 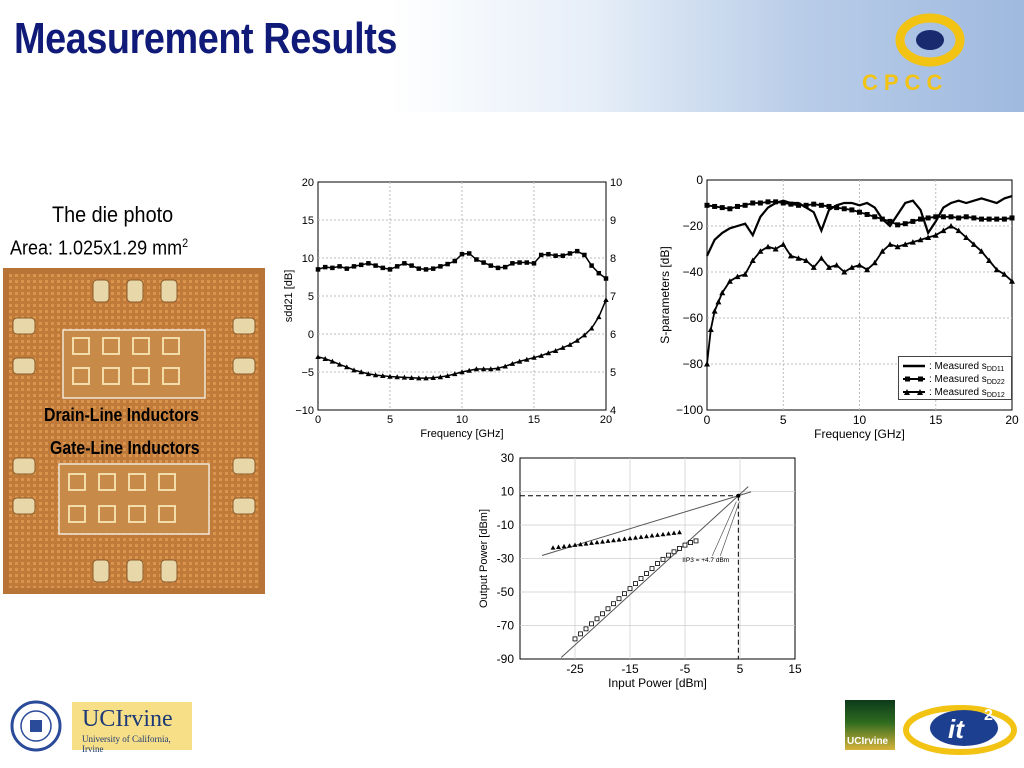 What do you see at coordinates (958, 392) in the screenshot?
I see `legend-label-dd12: : Measured s` at bounding box center [958, 392].